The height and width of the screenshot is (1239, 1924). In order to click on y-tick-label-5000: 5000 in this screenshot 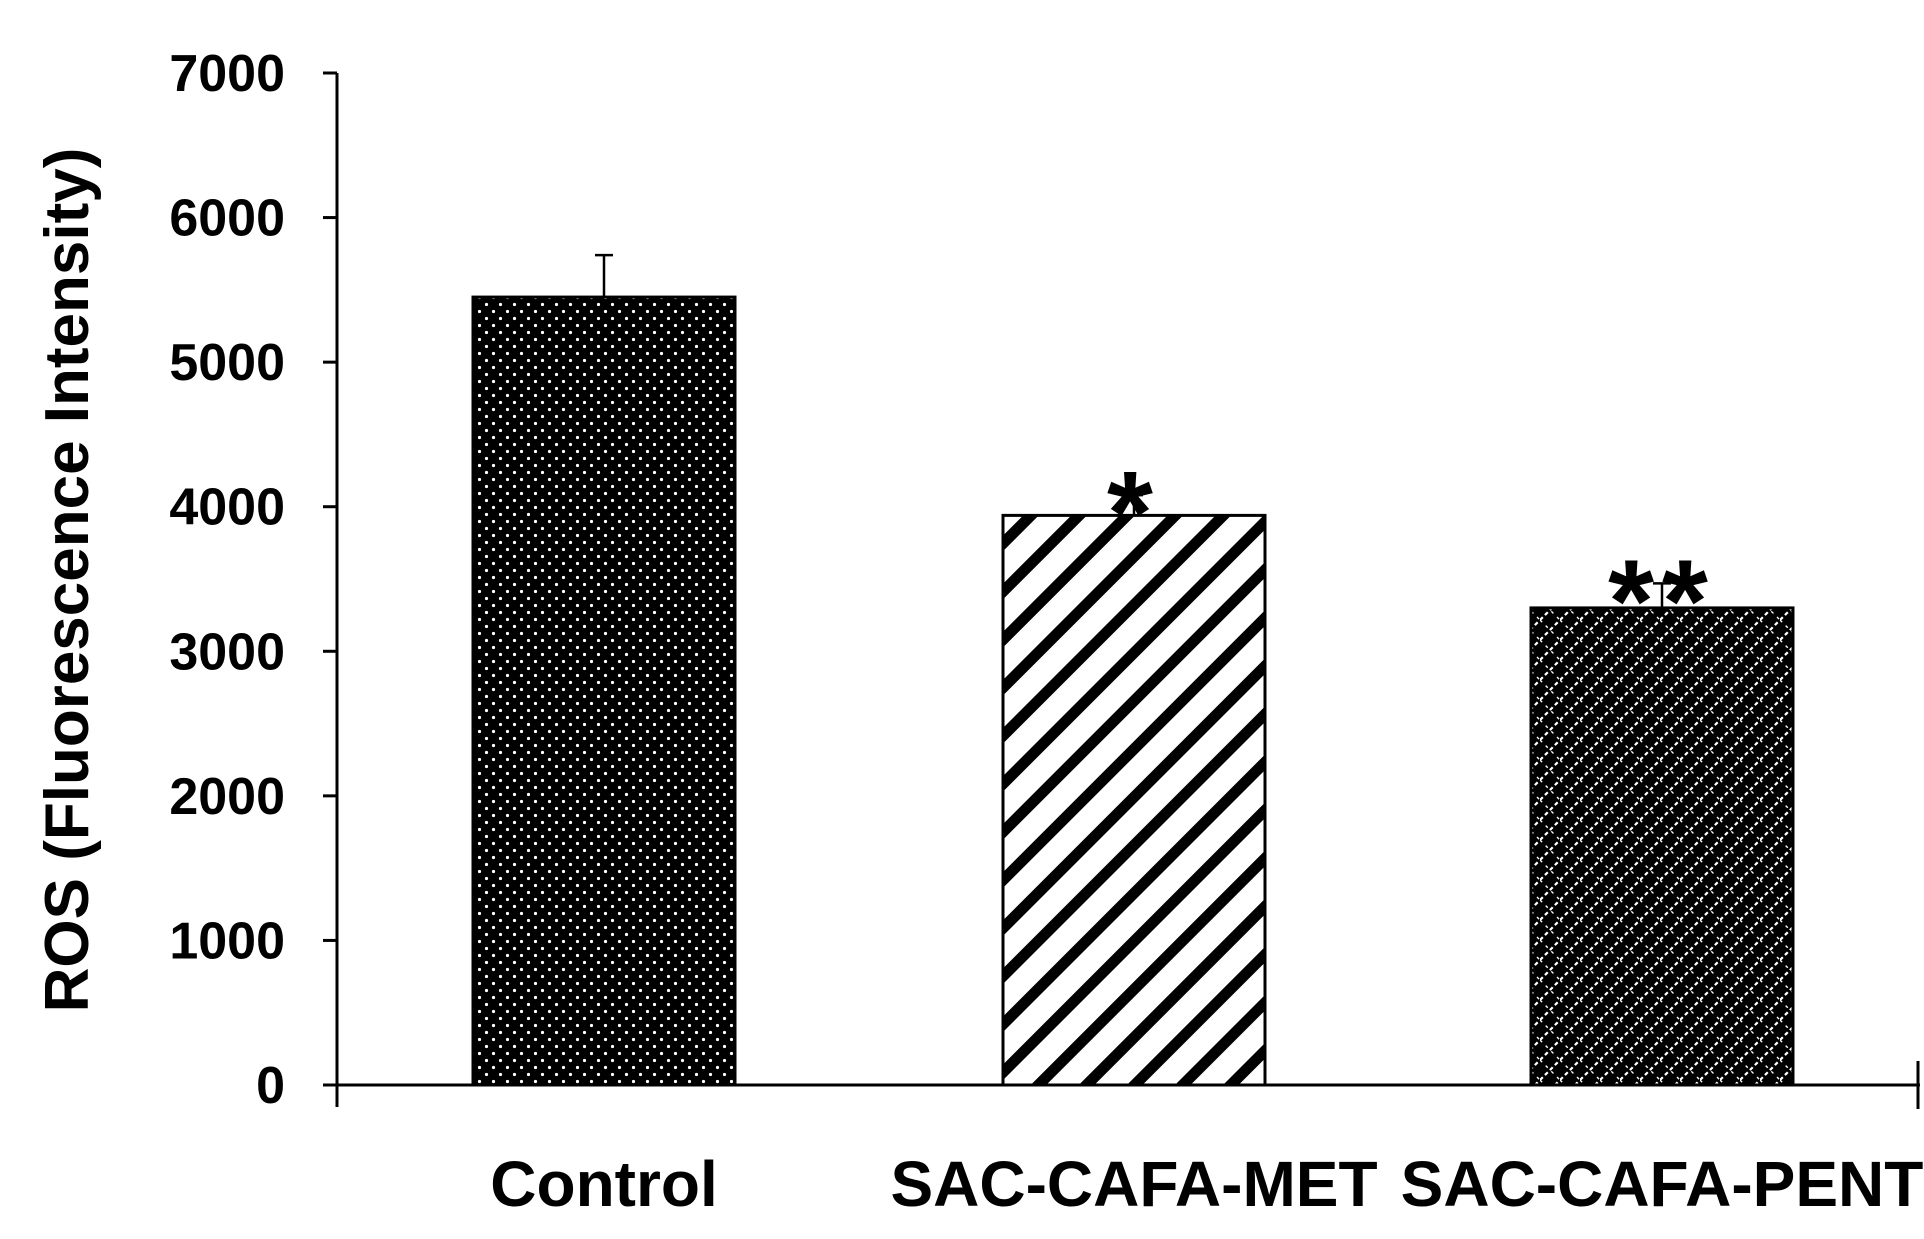, I will do `click(227, 363)`.